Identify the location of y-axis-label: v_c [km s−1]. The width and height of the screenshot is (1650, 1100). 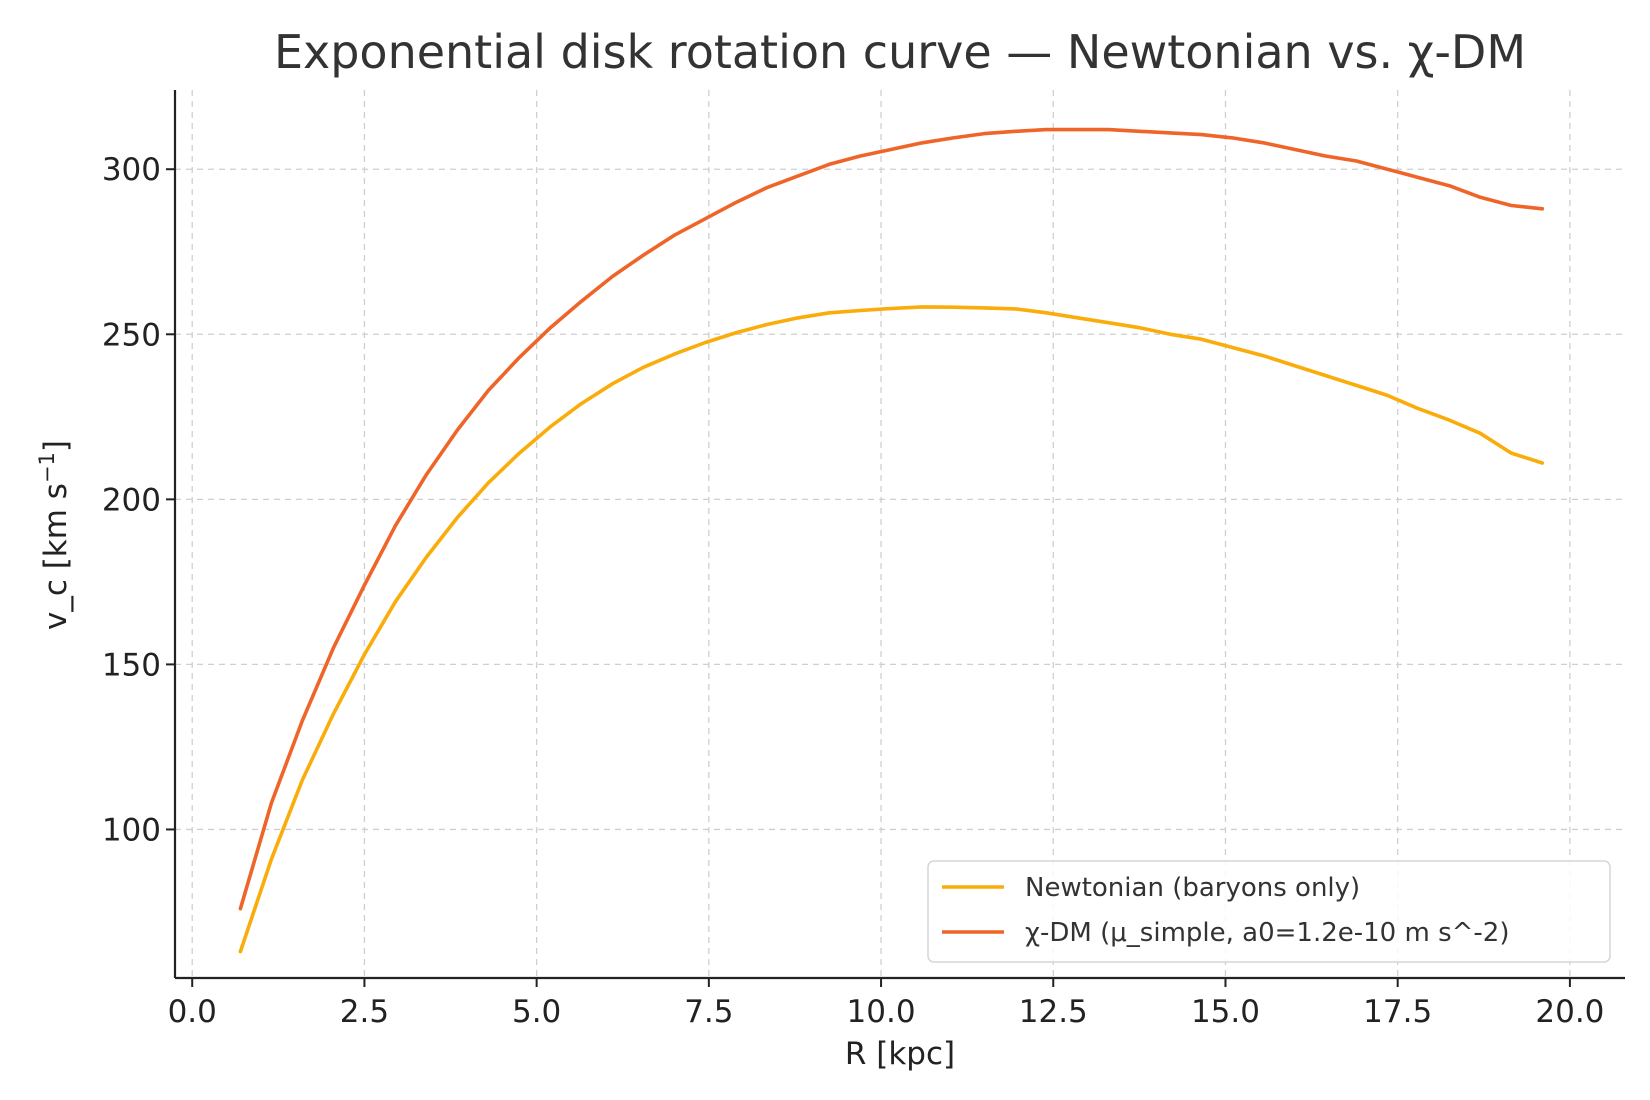
(54, 535).